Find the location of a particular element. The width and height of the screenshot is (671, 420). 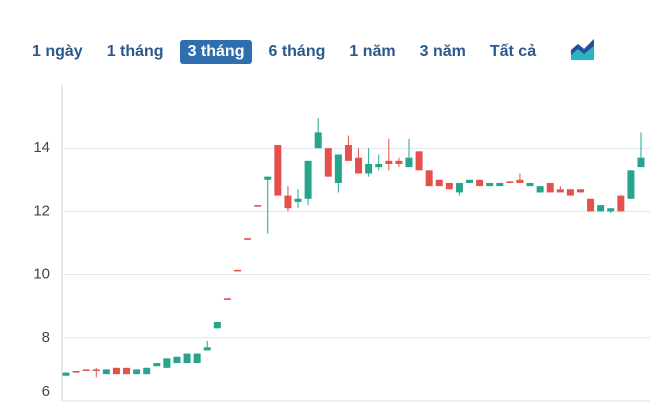

y-tick-label: 8 is located at coordinates (46, 337).